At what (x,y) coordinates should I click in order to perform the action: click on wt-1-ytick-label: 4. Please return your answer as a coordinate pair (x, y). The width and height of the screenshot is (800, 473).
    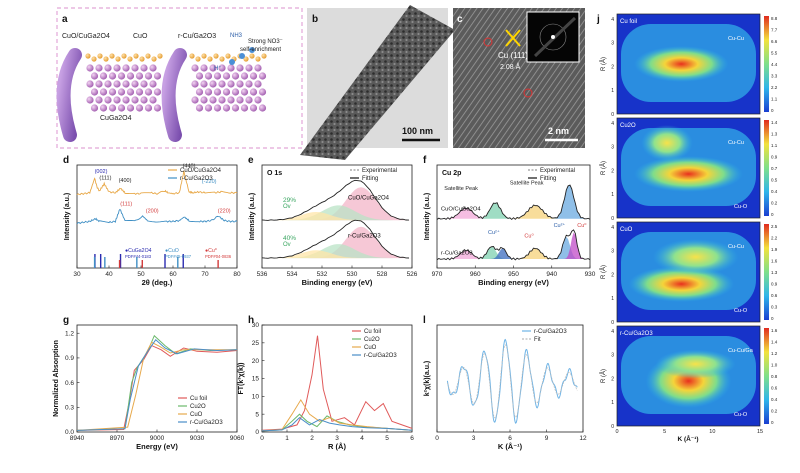
    Looking at the image, I should click on (612, 124).